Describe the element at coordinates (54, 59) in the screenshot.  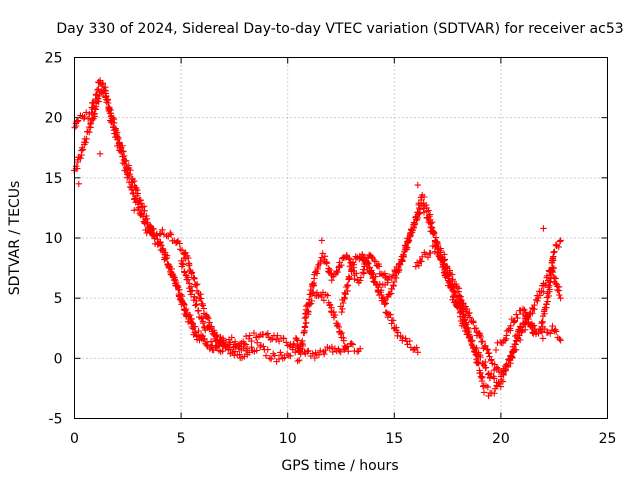
I see `y-tick-label: 25` at that location.